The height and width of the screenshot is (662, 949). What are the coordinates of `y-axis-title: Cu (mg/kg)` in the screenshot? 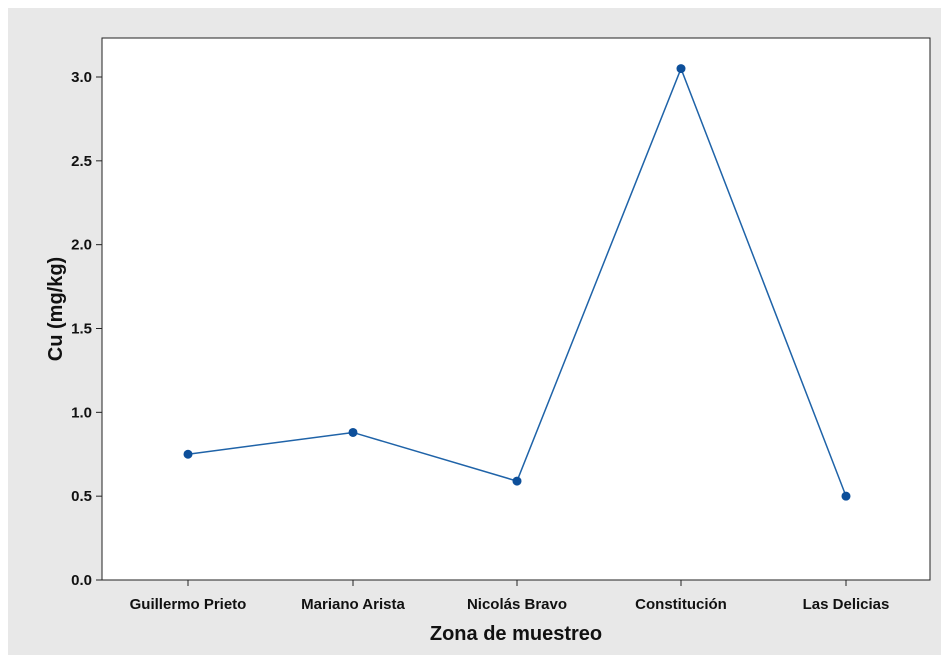 It's located at (56, 309).